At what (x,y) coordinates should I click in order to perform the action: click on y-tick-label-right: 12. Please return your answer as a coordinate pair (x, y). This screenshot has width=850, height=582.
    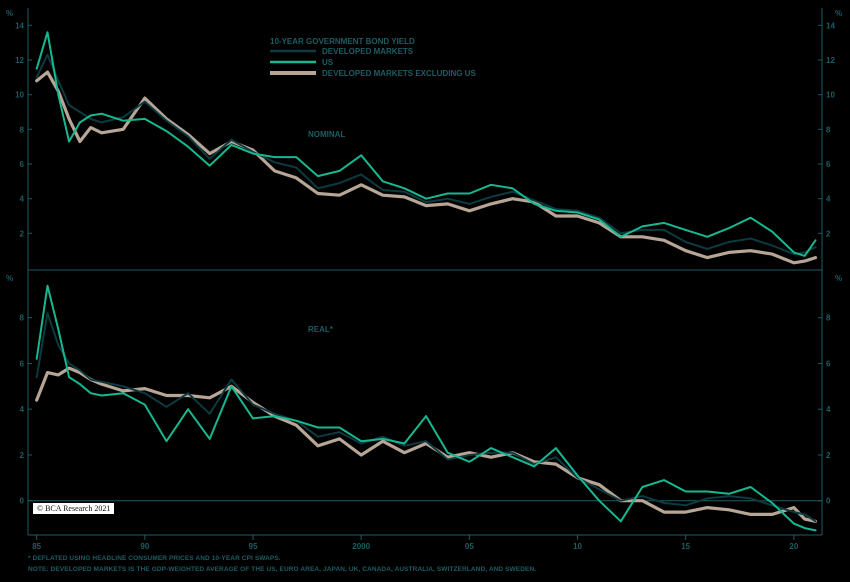
    Looking at the image, I should click on (830, 60).